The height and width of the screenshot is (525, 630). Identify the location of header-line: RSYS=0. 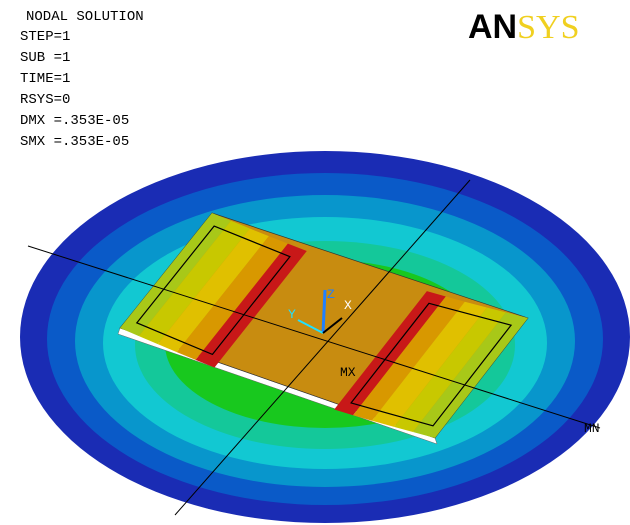
(45, 100).